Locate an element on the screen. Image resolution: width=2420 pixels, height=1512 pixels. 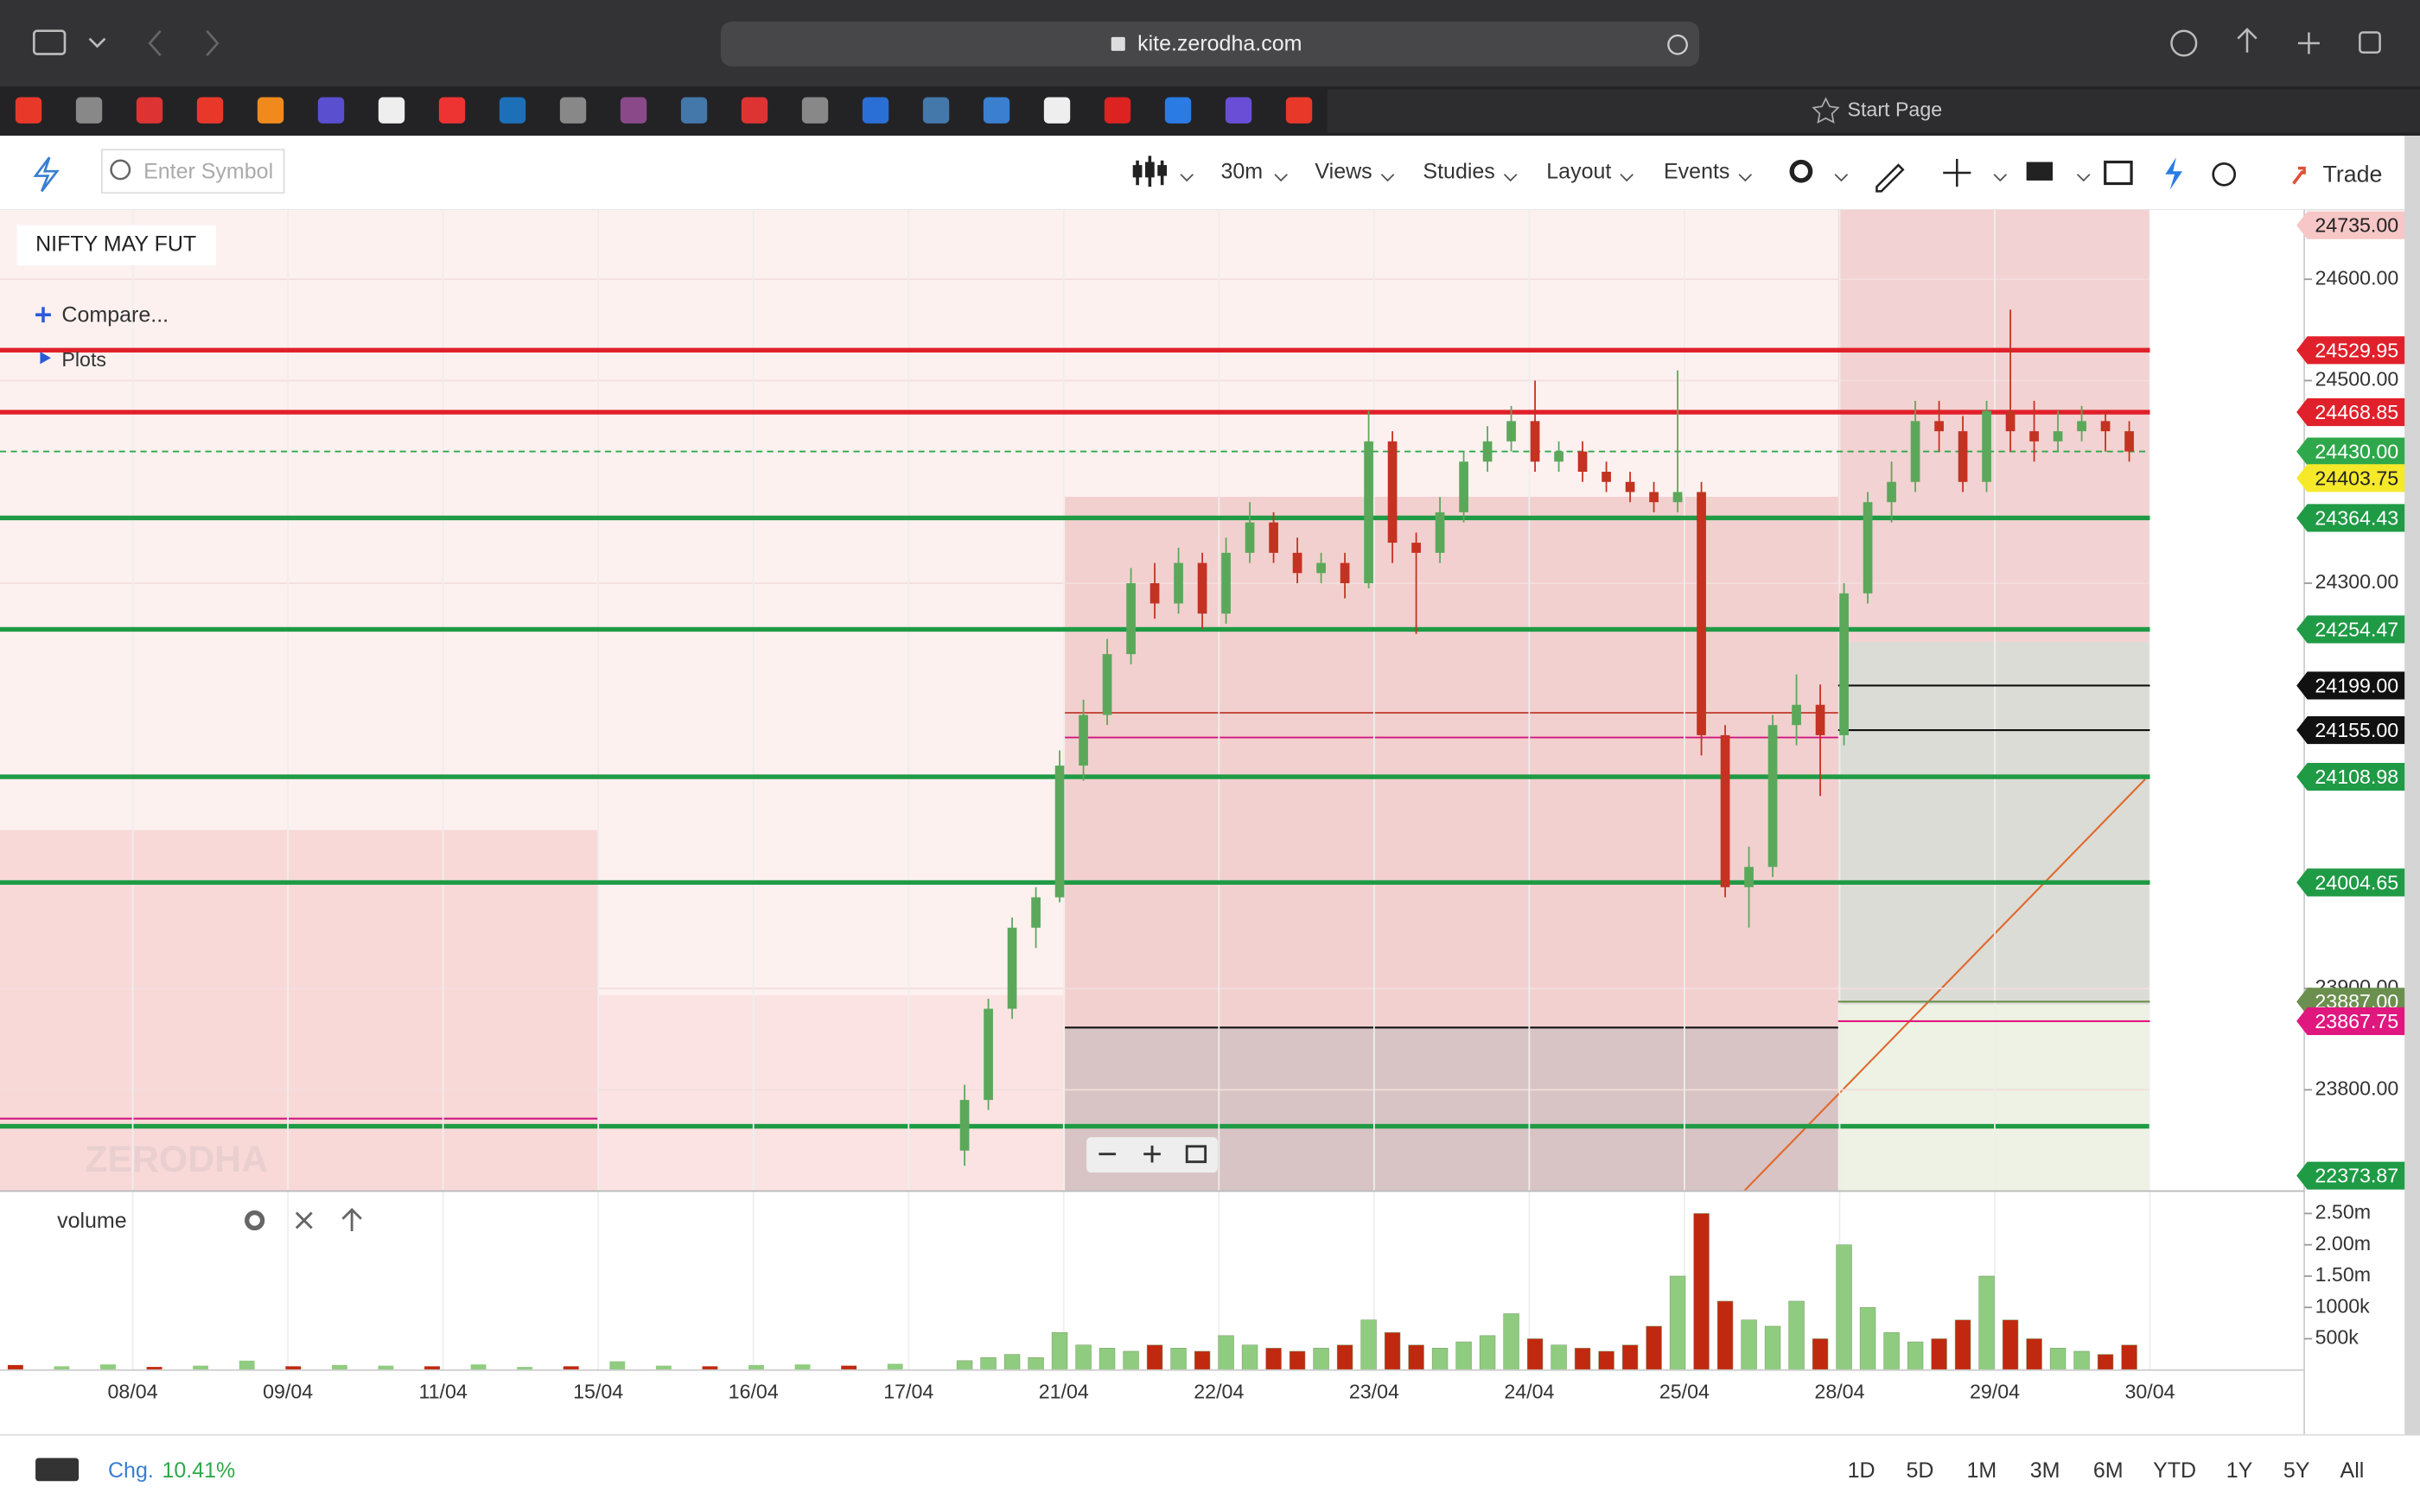
range-button: 3M is located at coordinates (2045, 1470).